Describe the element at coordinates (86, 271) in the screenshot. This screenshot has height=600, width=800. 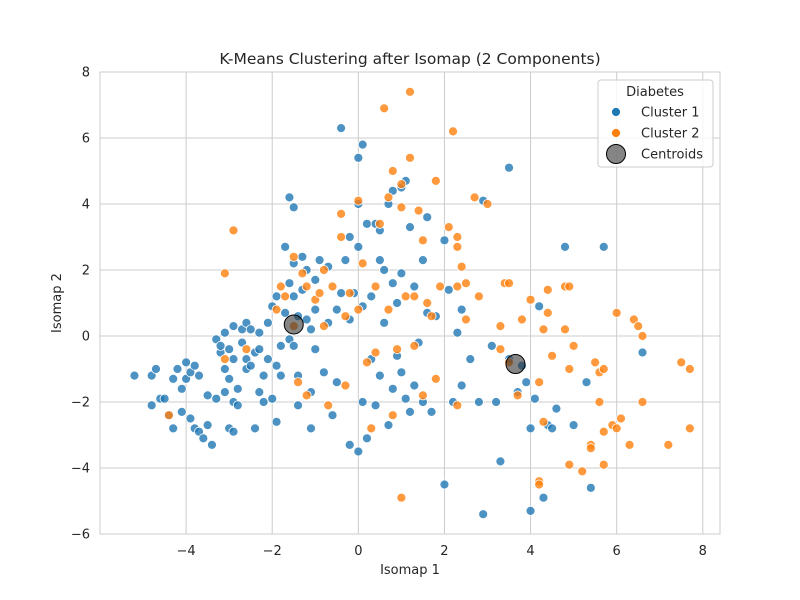
I see `y-tick-label: 2` at that location.